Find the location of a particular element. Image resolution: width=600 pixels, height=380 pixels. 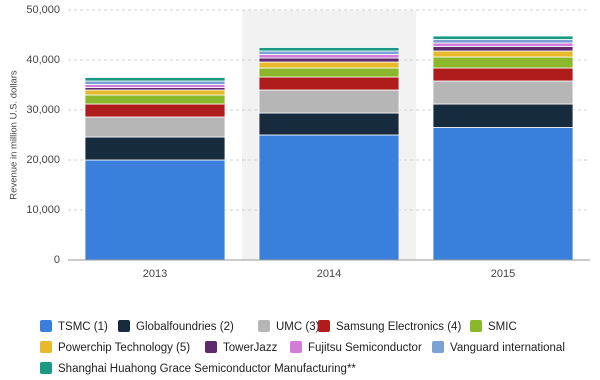

legend-label: Fujitsu Semiconductor is located at coordinates (365, 348).